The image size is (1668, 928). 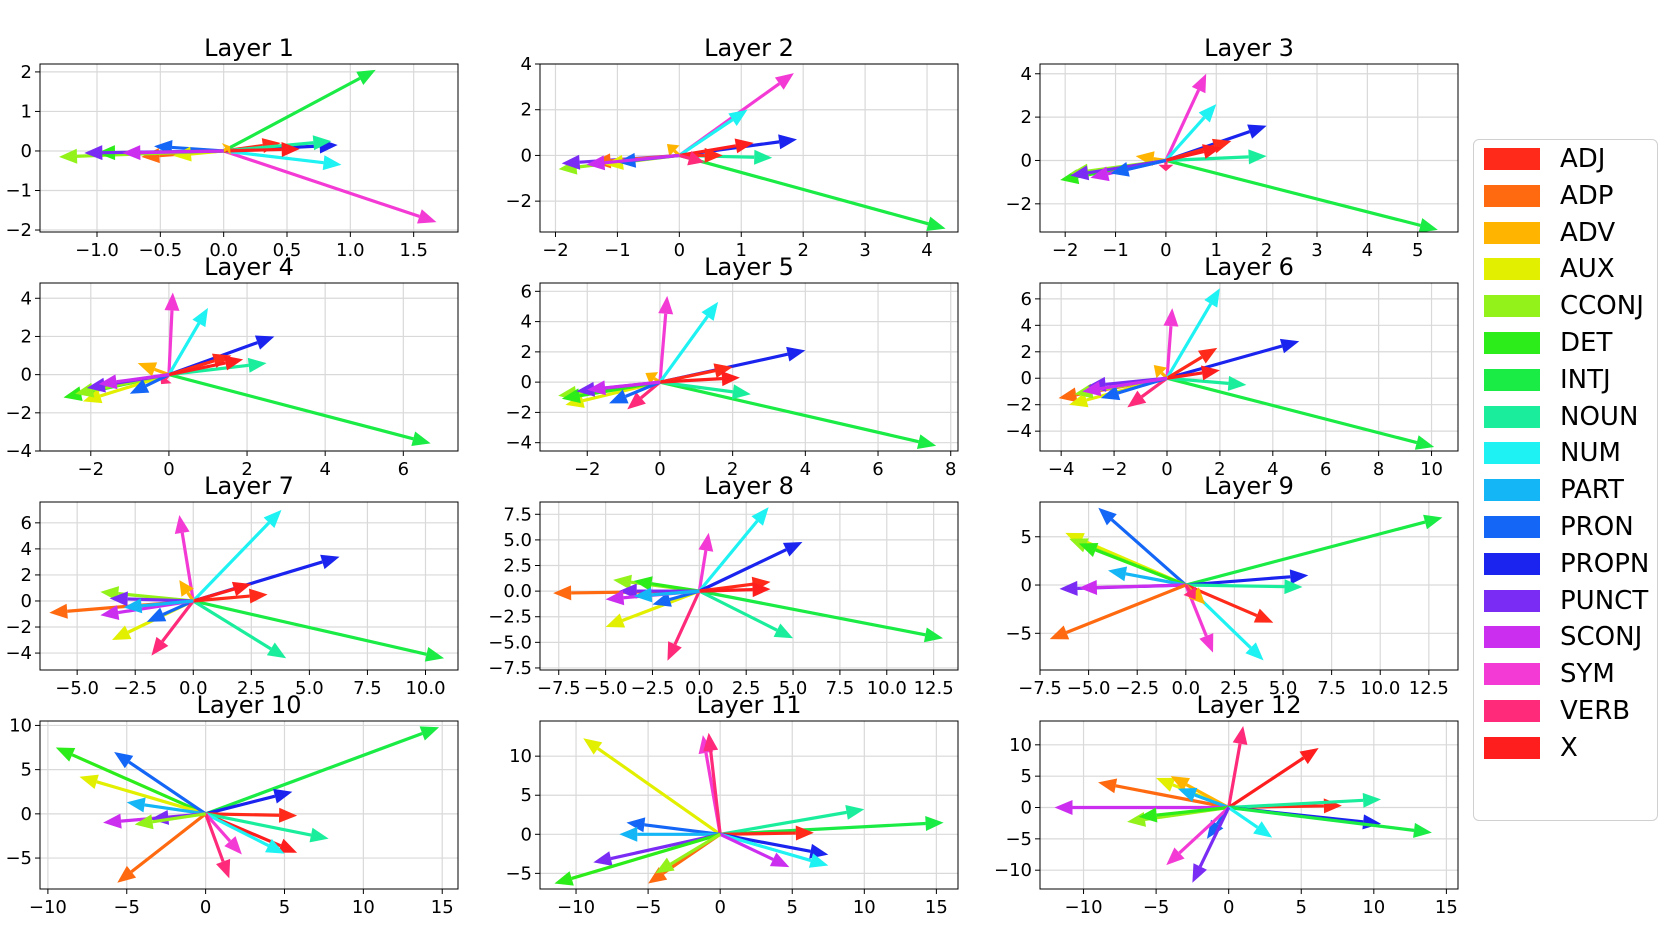 What do you see at coordinates (1563, 637) in the screenshot?
I see `legend-item-sconj: SCONJ` at bounding box center [1563, 637].